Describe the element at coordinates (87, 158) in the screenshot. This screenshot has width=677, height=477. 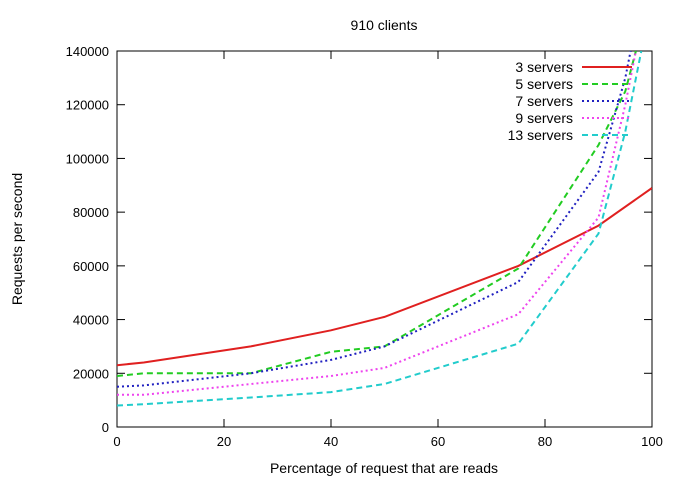
I see `y-tick-label-5: 100000` at that location.